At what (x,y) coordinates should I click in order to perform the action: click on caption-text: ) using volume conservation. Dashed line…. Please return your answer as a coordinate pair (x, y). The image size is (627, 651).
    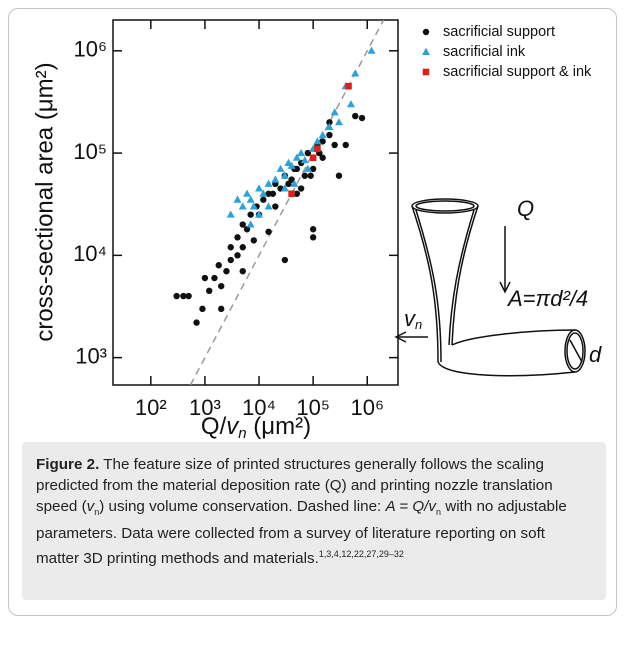
    Looking at the image, I should click on (242, 506).